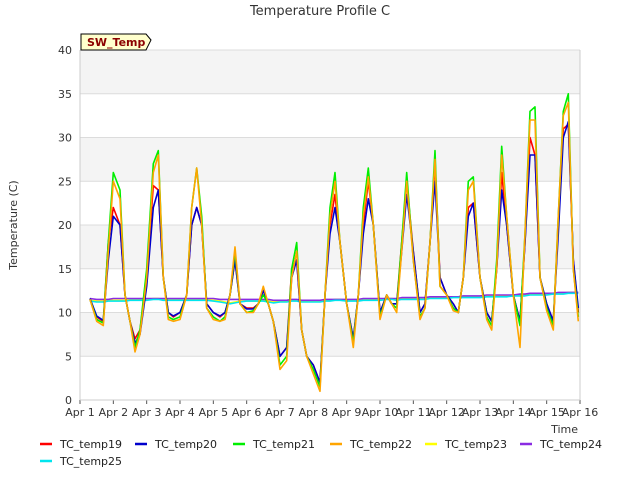 The height and width of the screenshot is (480, 640). Describe the element at coordinates (564, 429) in the screenshot. I see `x-axis-title: Time` at that location.